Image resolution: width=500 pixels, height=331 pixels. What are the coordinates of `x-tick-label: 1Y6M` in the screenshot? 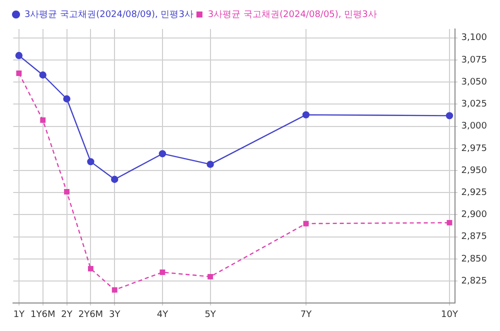 It's located at (43, 315).